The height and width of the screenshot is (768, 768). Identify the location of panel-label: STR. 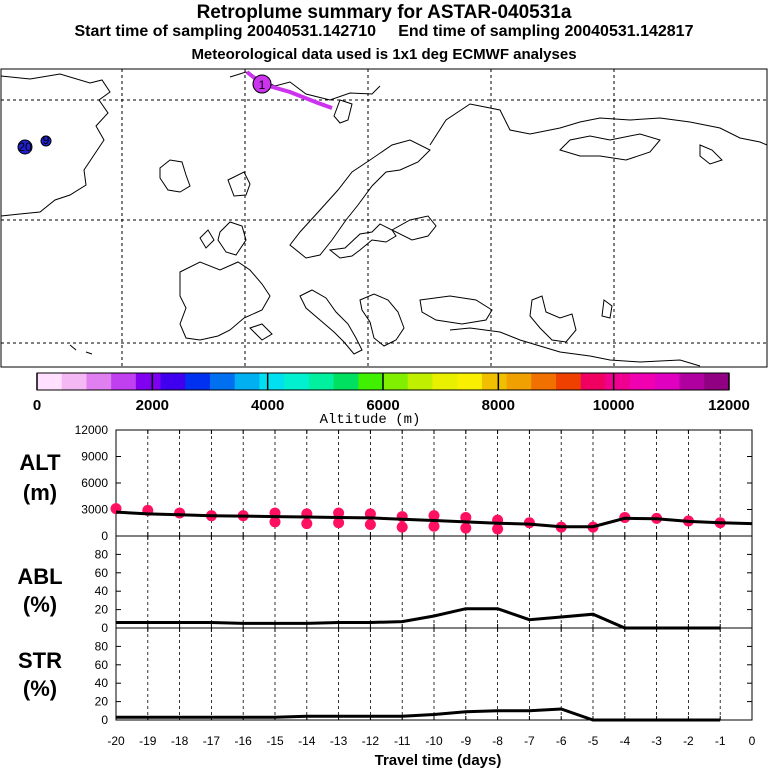
(40, 660).